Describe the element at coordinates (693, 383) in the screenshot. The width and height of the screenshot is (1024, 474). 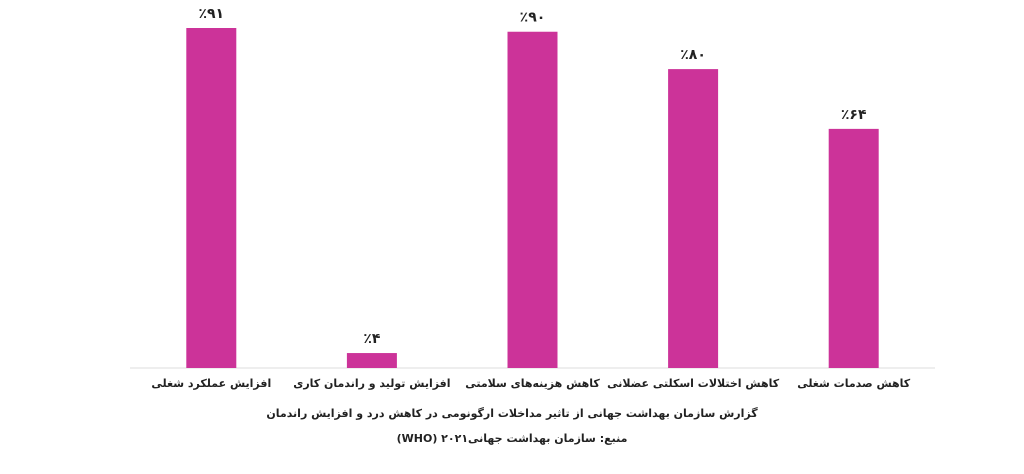
I see `x-tick-label: کاهش اختلالات اسکلتی عضلانی` at that location.